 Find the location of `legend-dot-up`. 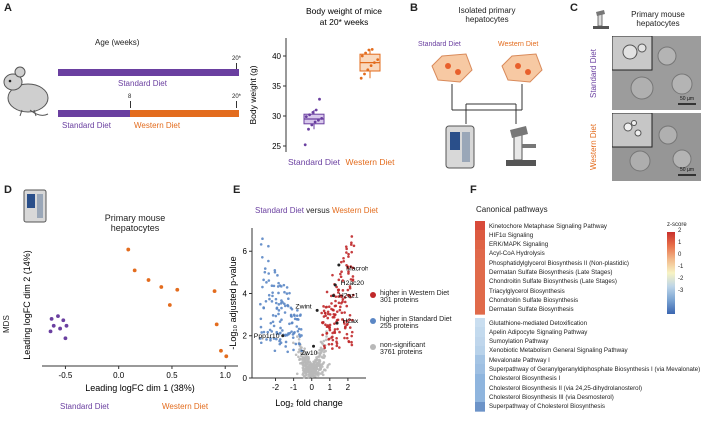

legend-dot-up is located at coordinates (373, 295).